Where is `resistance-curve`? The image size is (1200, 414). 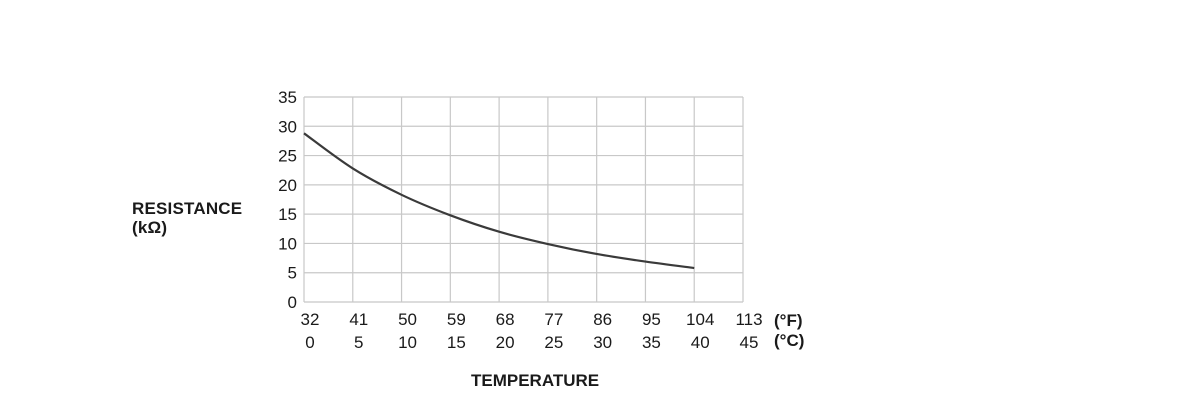
resistance-curve is located at coordinates (499, 201).